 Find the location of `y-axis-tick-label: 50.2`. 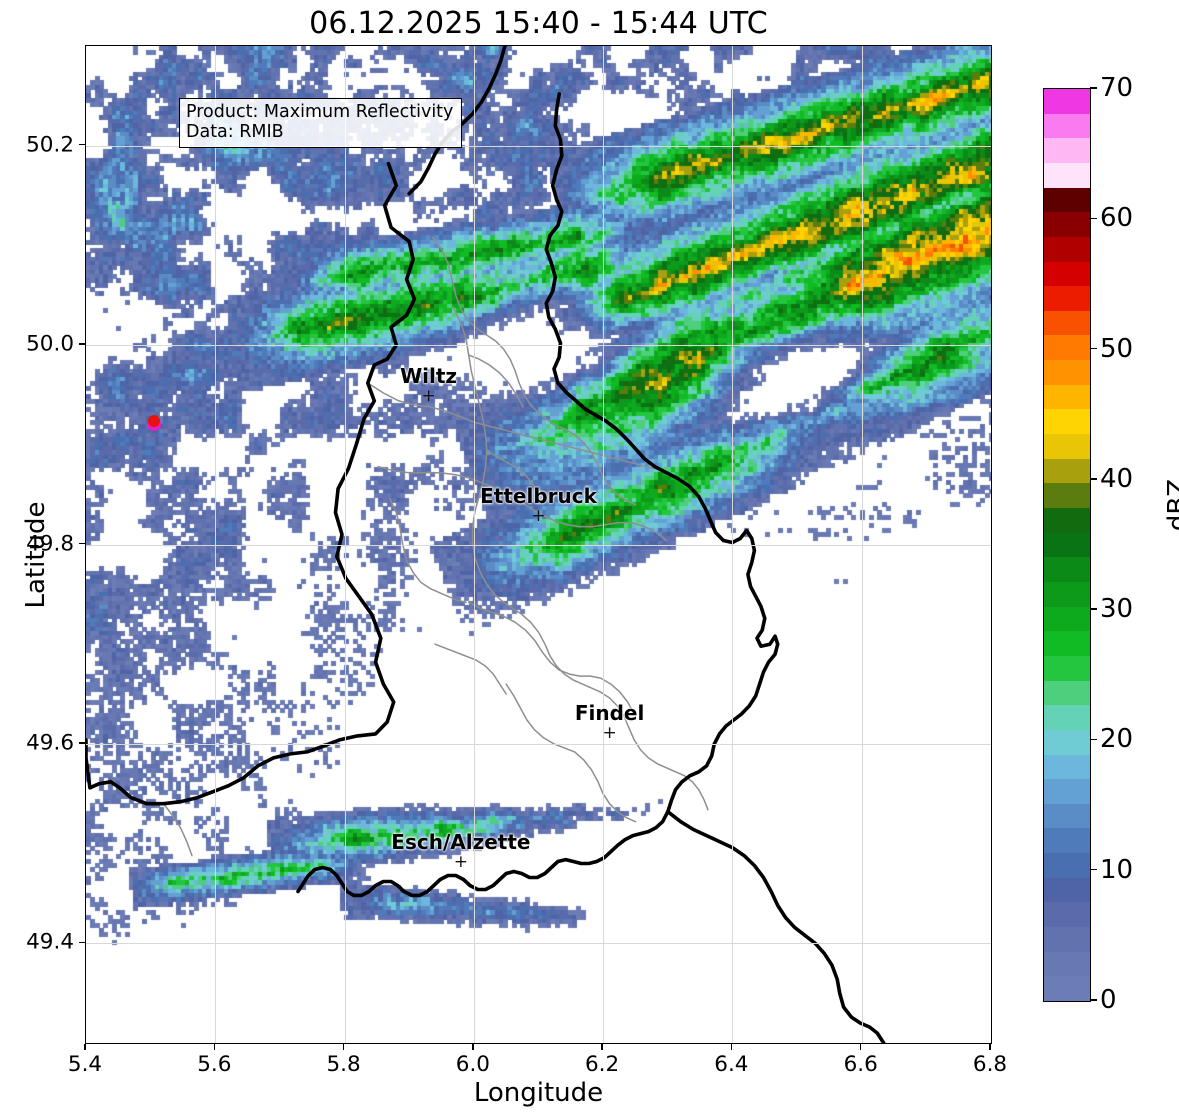

y-axis-tick-label: 50.2 is located at coordinates (50, 145).